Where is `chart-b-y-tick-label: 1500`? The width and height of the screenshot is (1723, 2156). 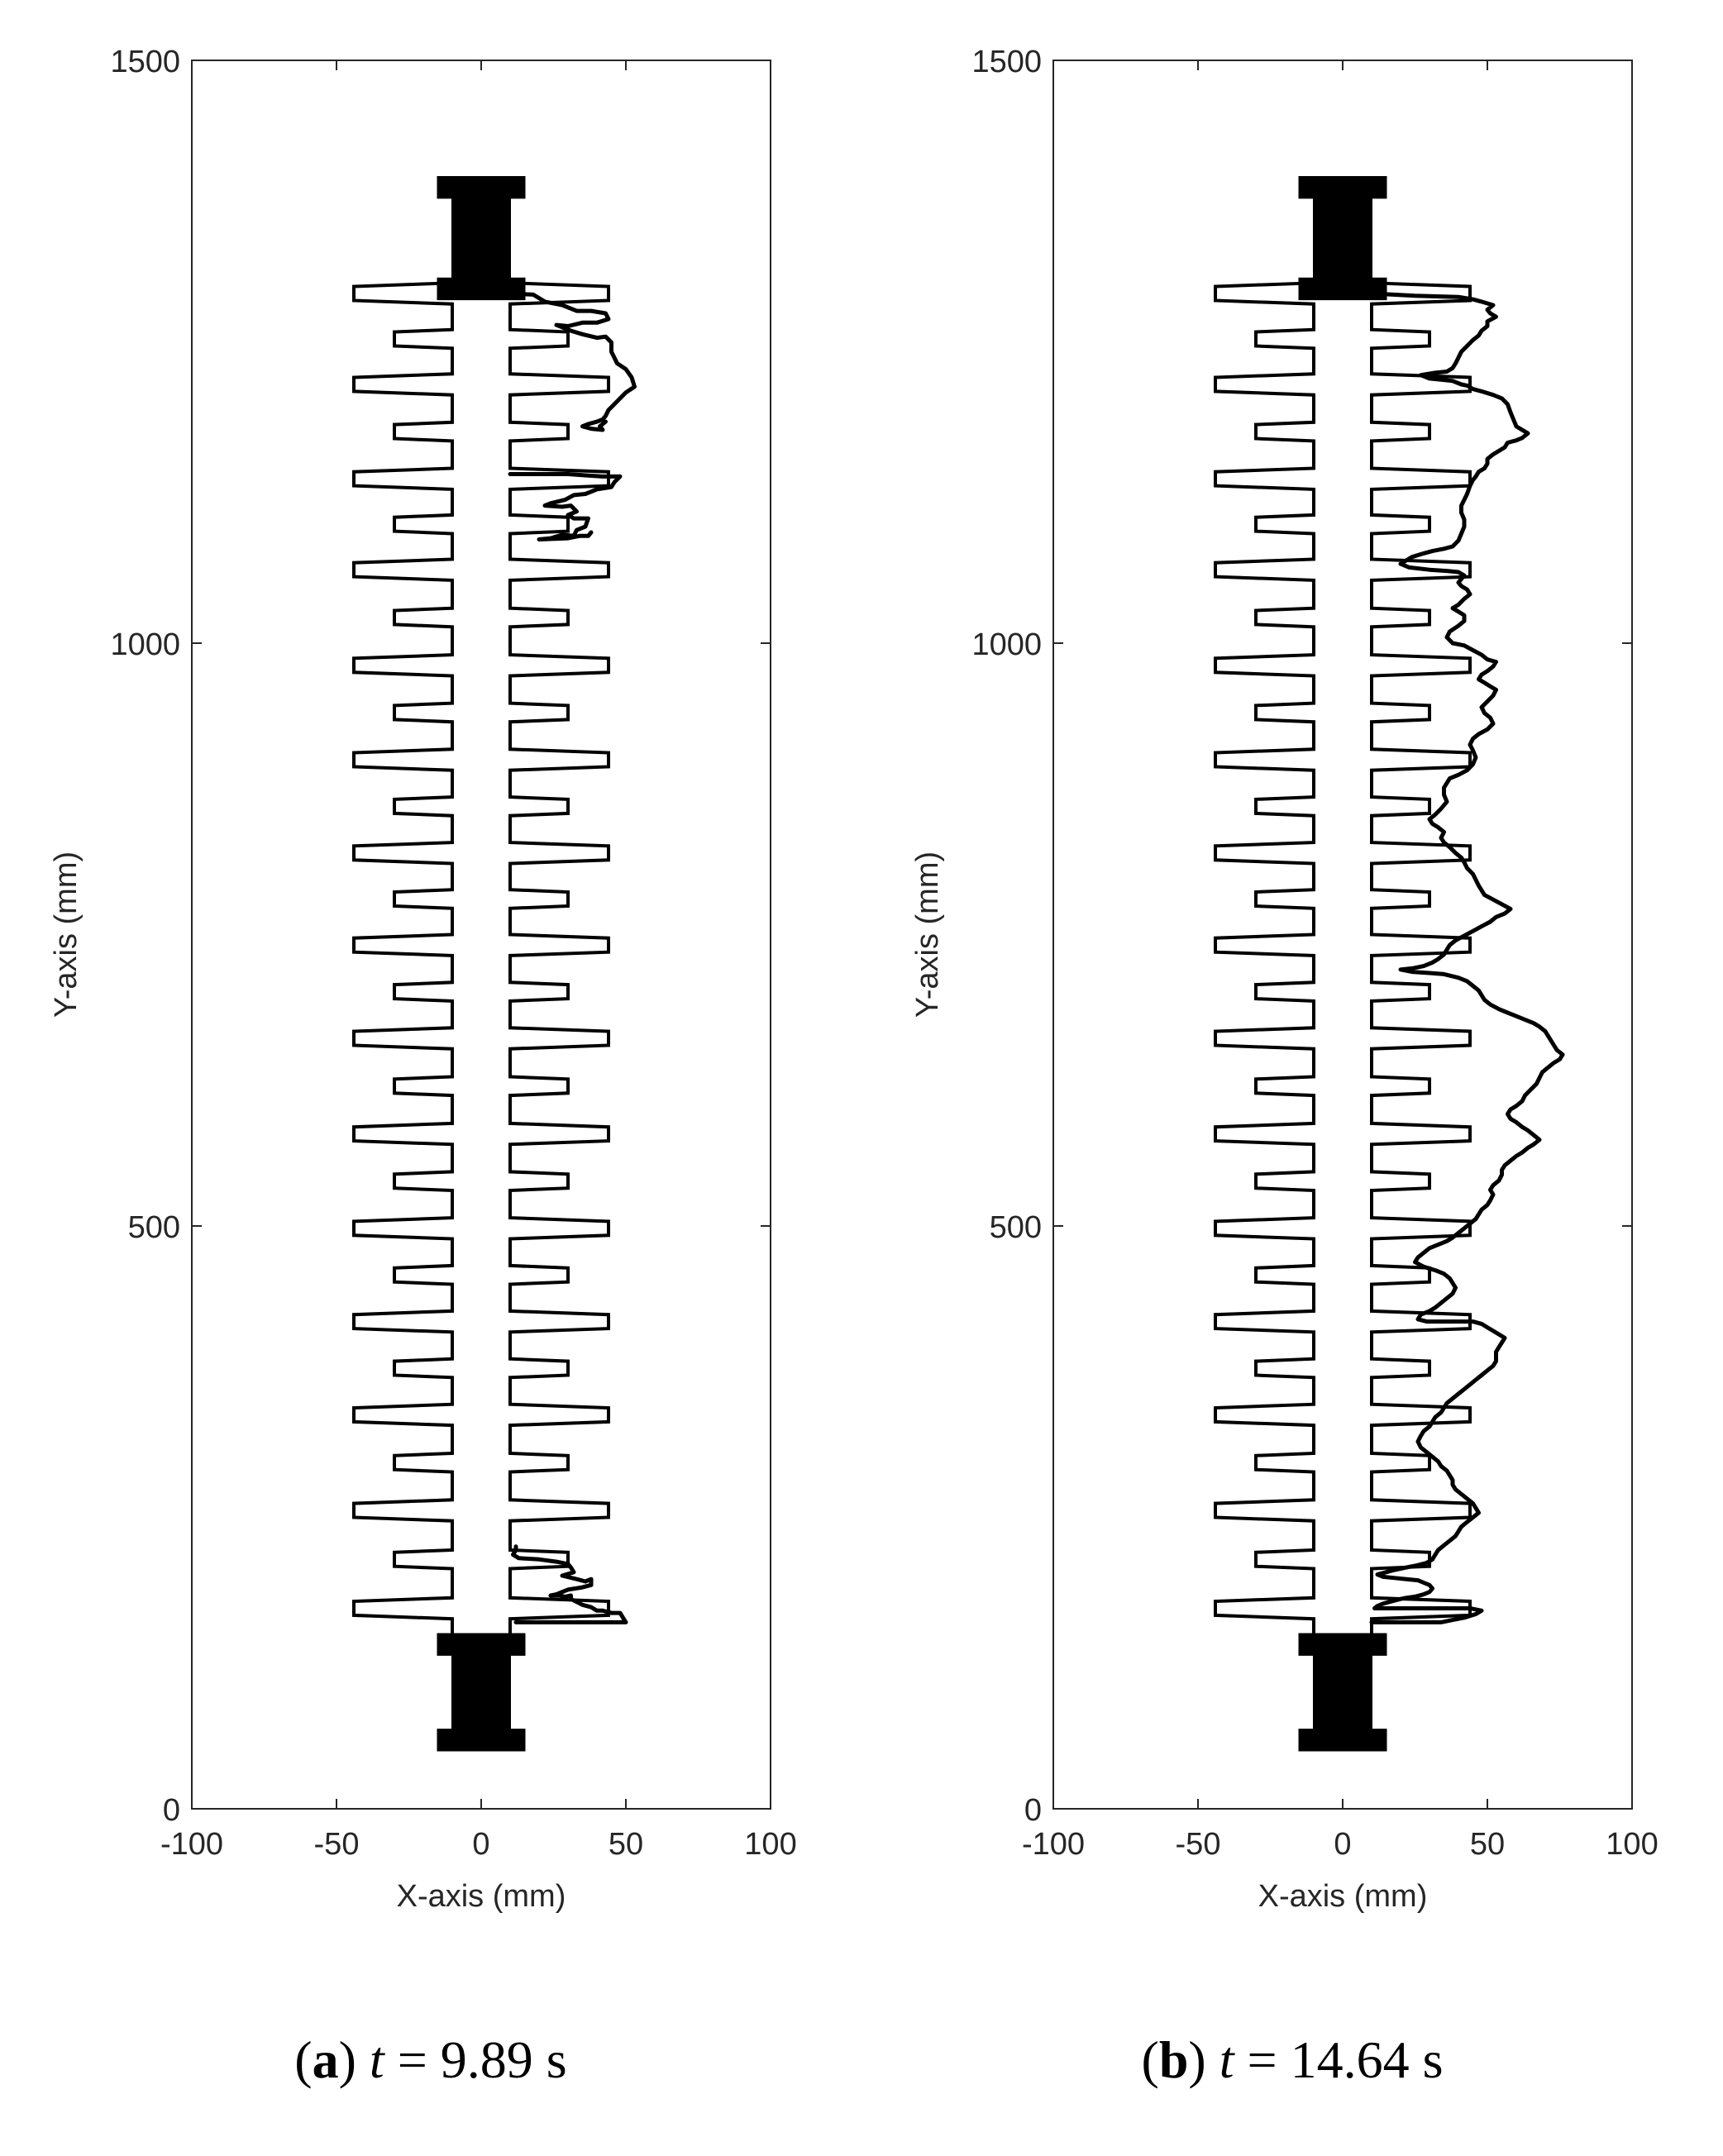 chart-b-y-tick-label: 1500 is located at coordinates (1006, 62).